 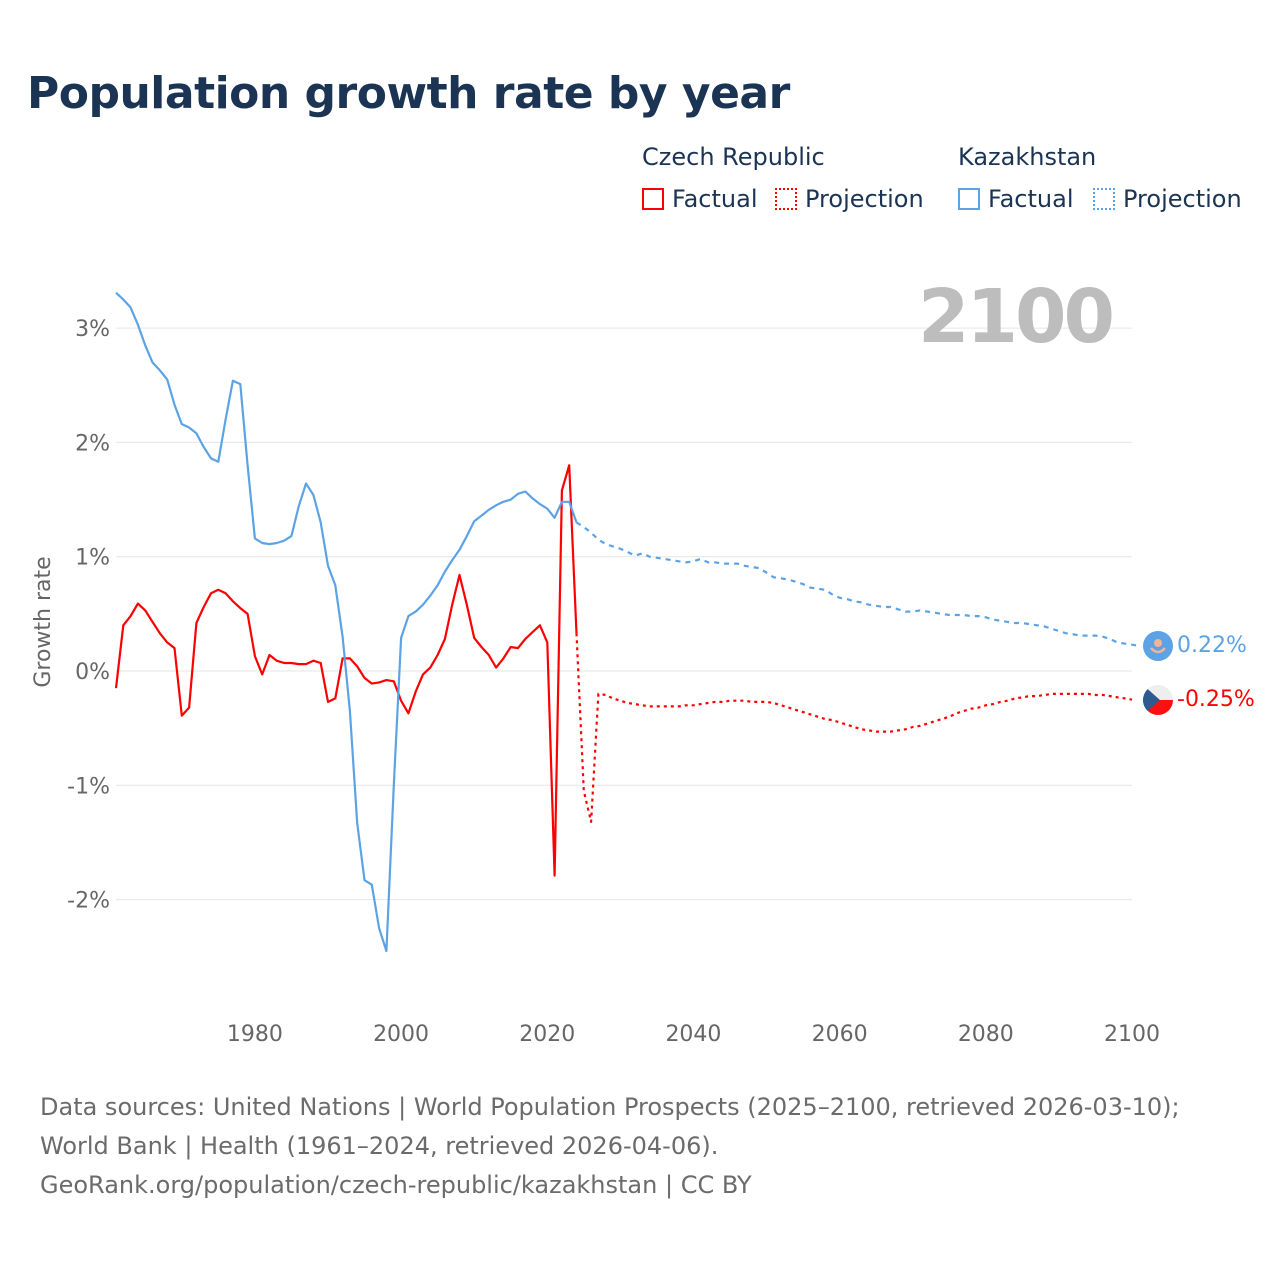 What do you see at coordinates (1027, 157) in the screenshot?
I see `legend-kazakhstan-name: Kazakhstan` at bounding box center [1027, 157].